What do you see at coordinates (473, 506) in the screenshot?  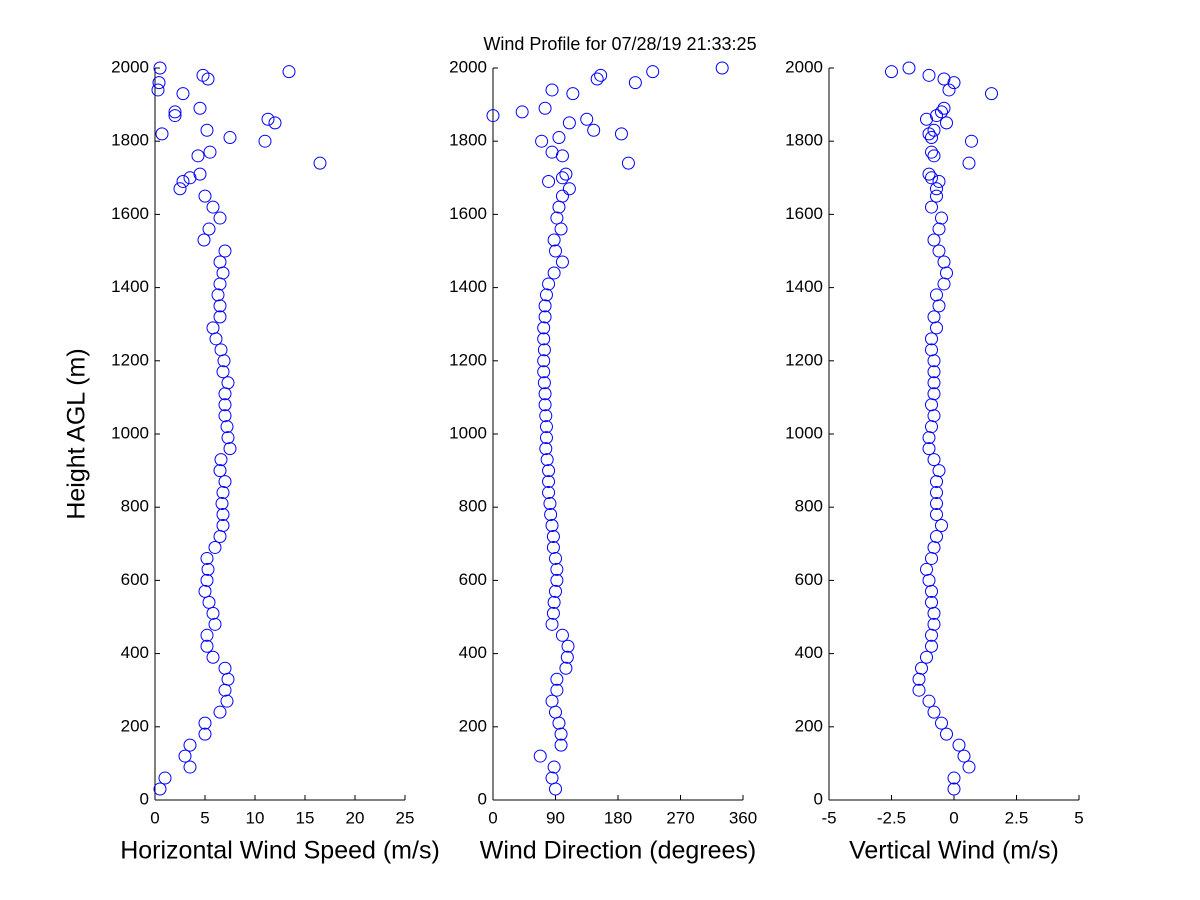 I see `y-tick-label: 800` at bounding box center [473, 506].